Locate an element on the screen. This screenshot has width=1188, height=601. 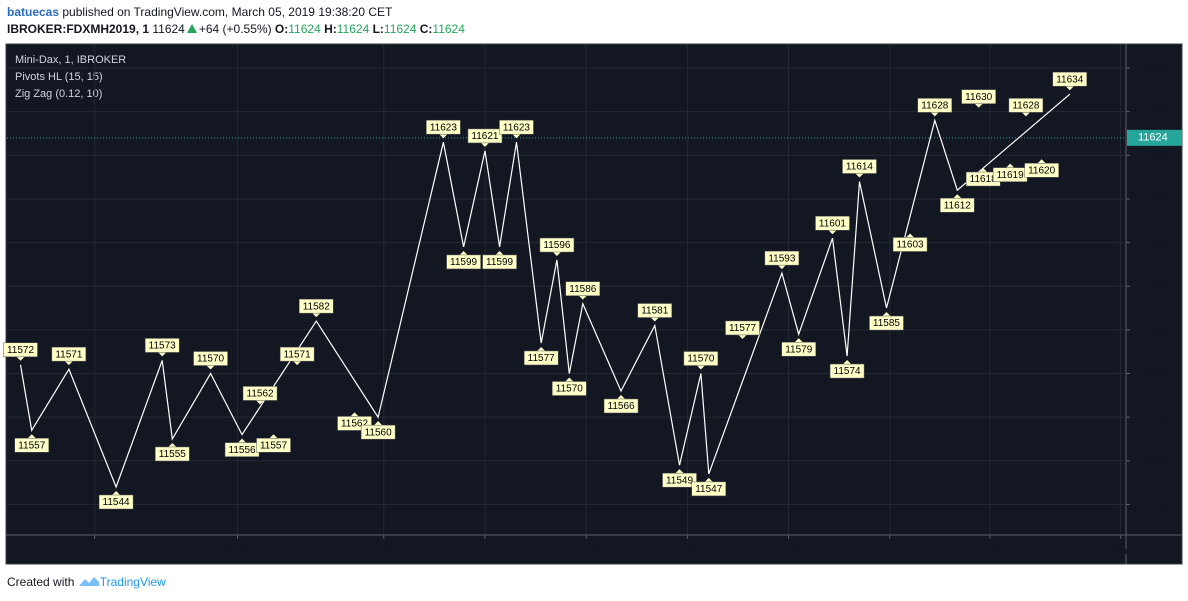
author: batuecas is located at coordinates (33, 12).